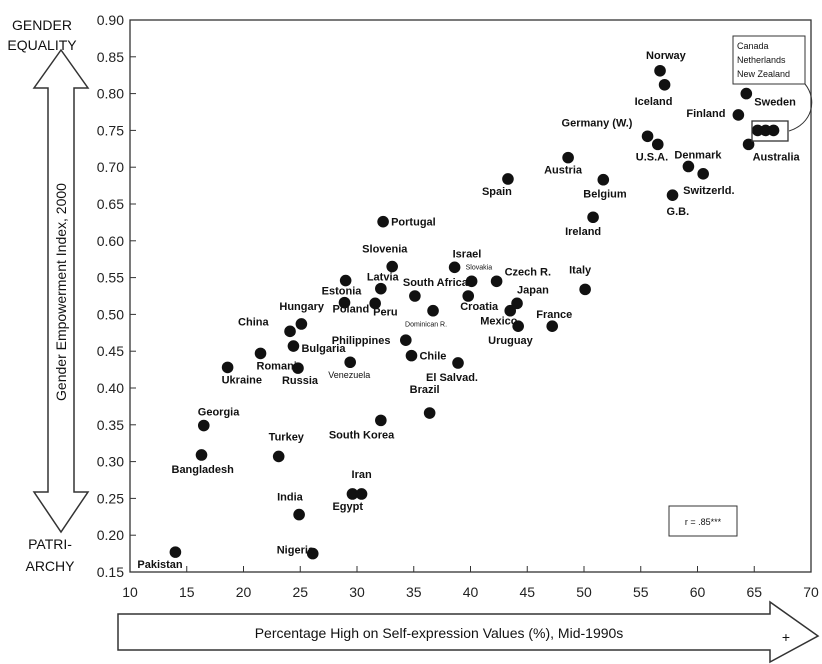 This screenshot has height=664, width=822. Describe the element at coordinates (61, 292) in the screenshot. I see `y-axis-title: Gender Empowerment Index, 2000` at that location.